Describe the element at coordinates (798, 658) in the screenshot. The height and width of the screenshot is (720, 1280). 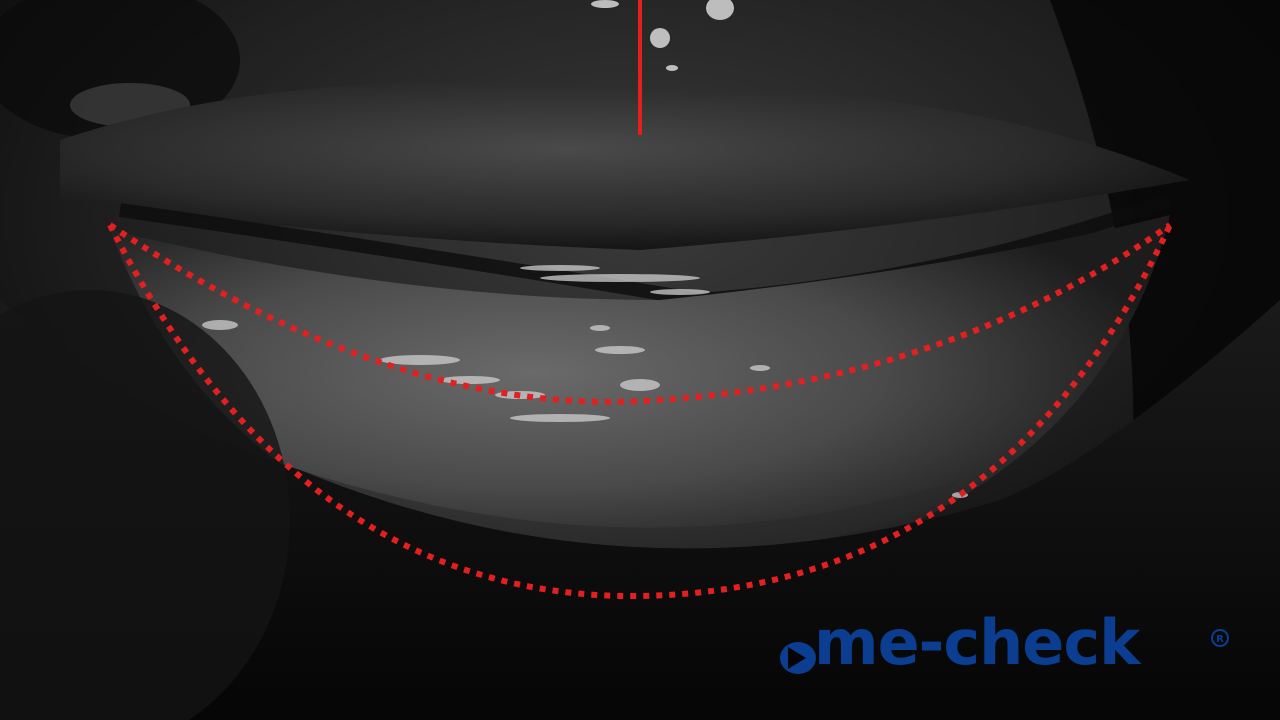
I see `play-arrow-icon` at that location.